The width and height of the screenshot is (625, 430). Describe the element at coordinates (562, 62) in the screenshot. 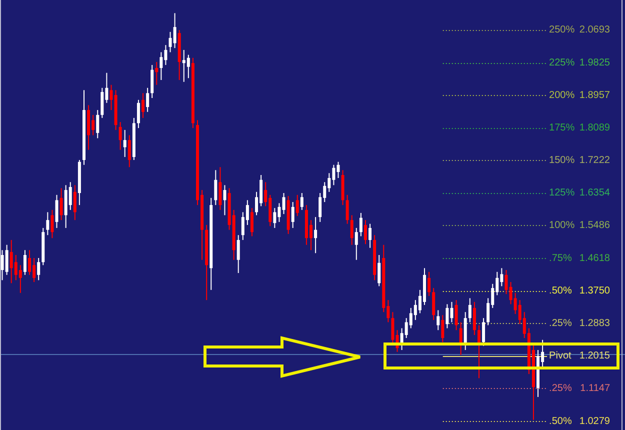

I see `annotation: 225%` at that location.